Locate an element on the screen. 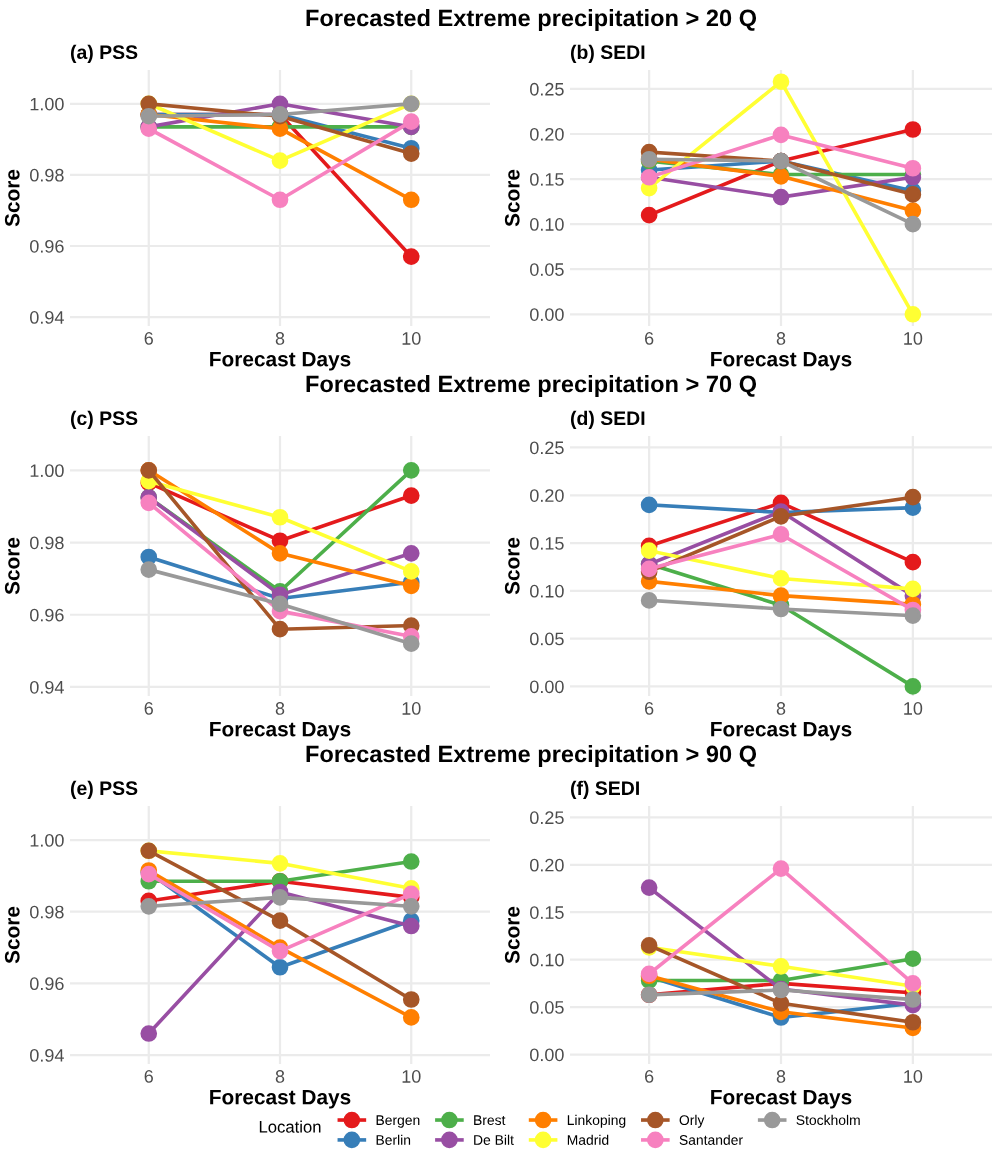 This screenshot has height=1156, width=1000. legend-title: Location is located at coordinates (290, 1126).